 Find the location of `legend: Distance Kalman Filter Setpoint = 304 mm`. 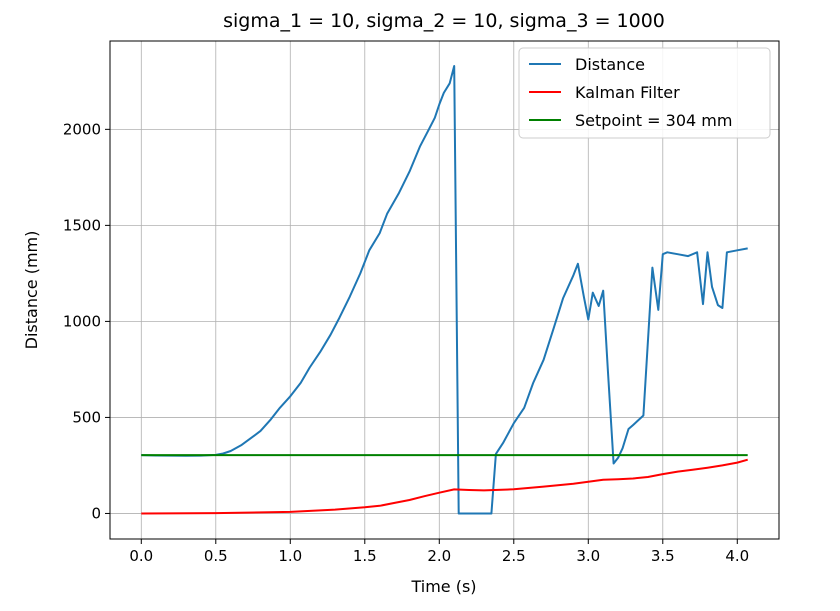

legend: Distance Kalman Filter Setpoint = 304 mm is located at coordinates (644, 93).